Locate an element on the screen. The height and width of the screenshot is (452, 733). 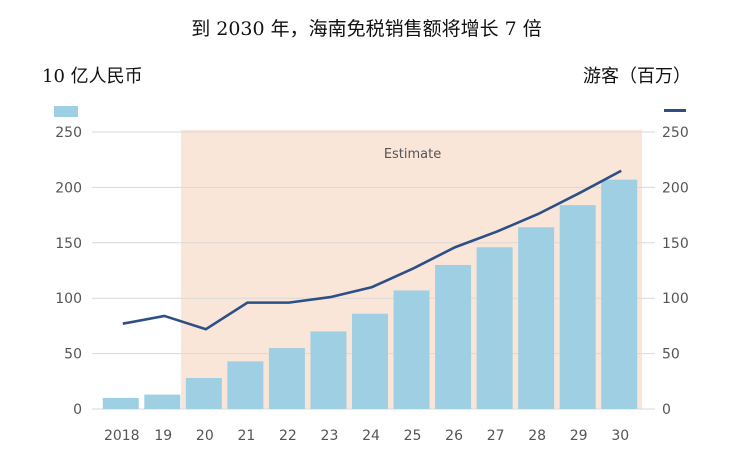
y-tick-right: 100 is located at coordinates (675, 299).